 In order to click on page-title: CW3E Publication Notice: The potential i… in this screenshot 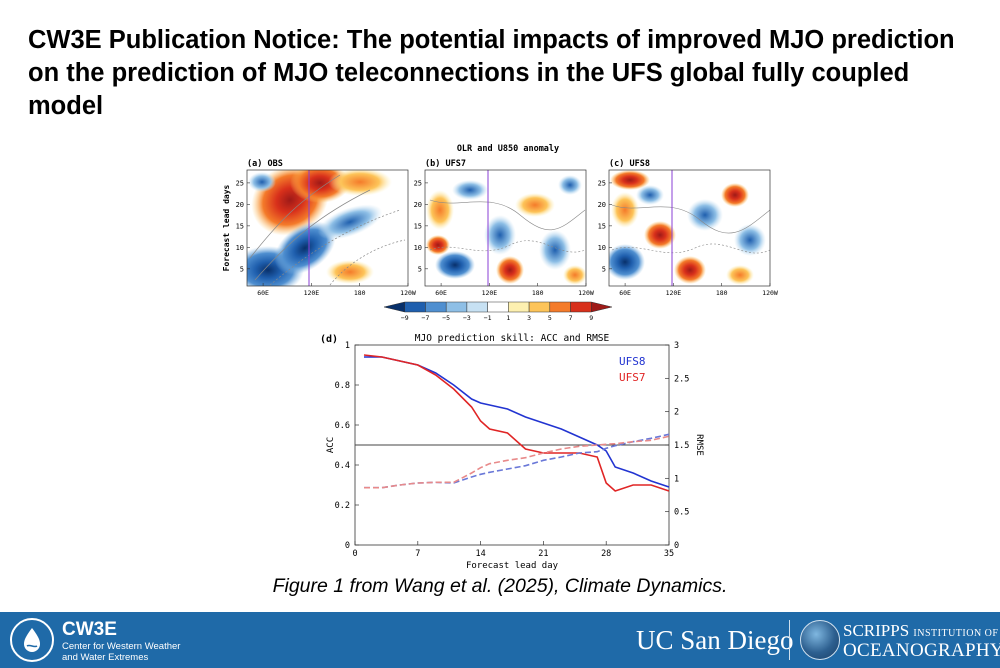, I will do `click(491, 73)`.